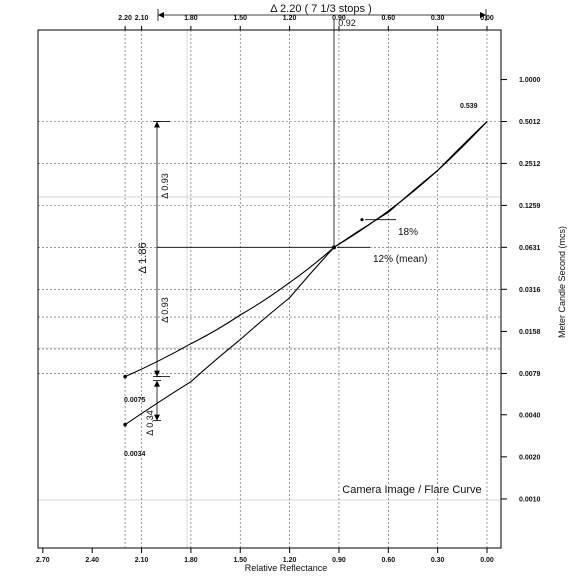 This screenshot has width=576, height=576. I want to click on top-span-arrow-left, so click(161, 15).